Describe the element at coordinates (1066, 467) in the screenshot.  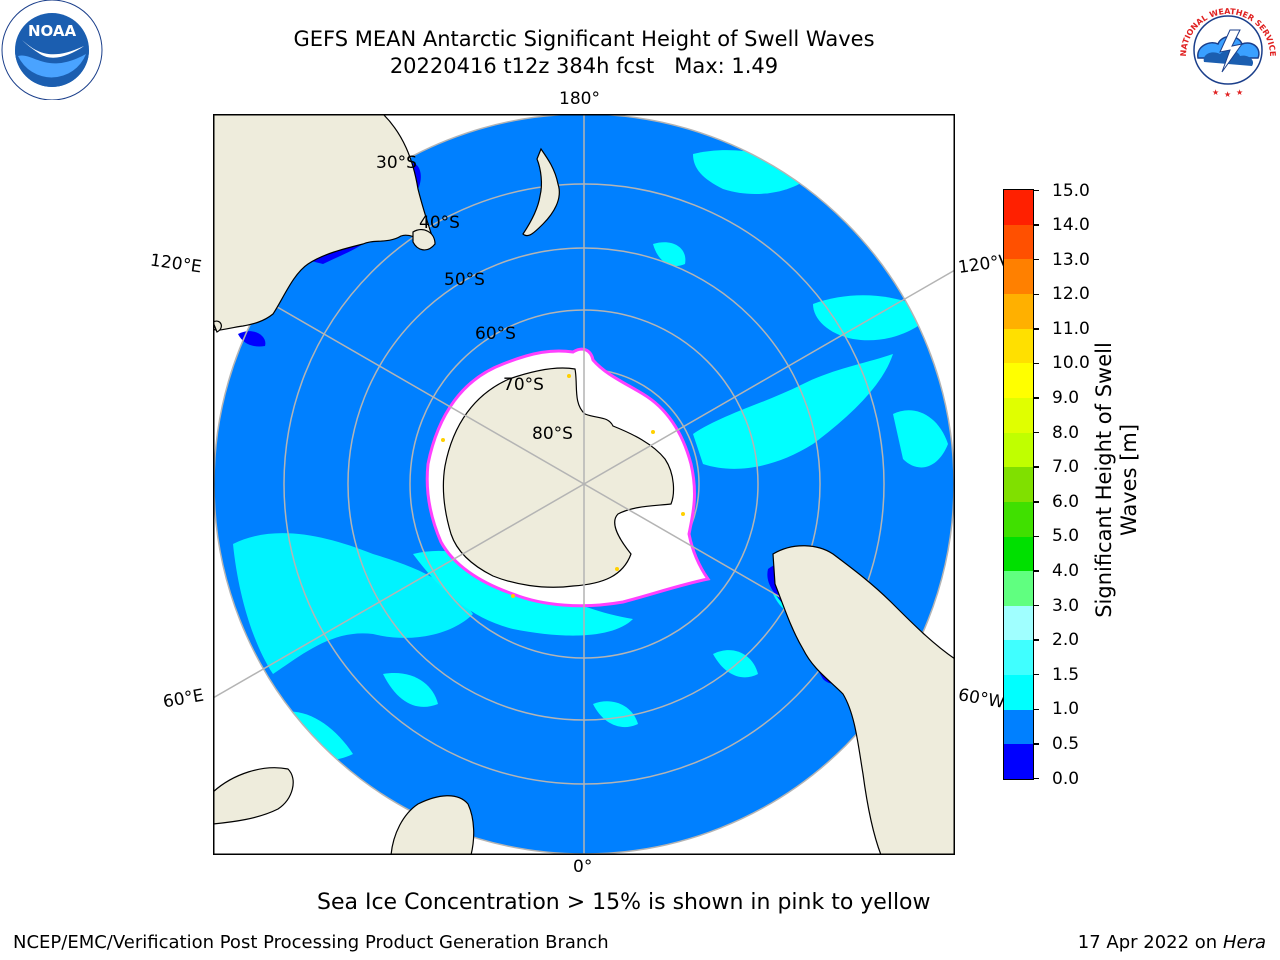
I see `colorbar-tick-label: 7.0` at that location.